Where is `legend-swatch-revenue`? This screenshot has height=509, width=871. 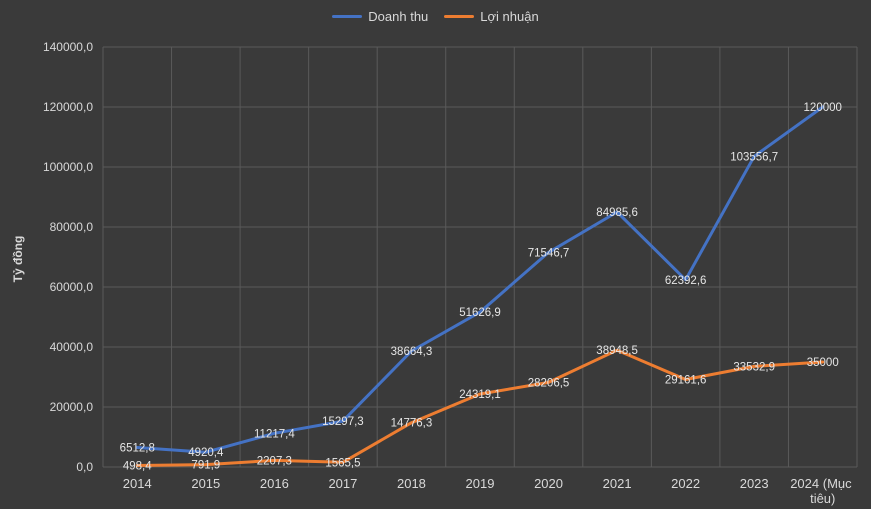
legend-swatch-revenue is located at coordinates (347, 16).